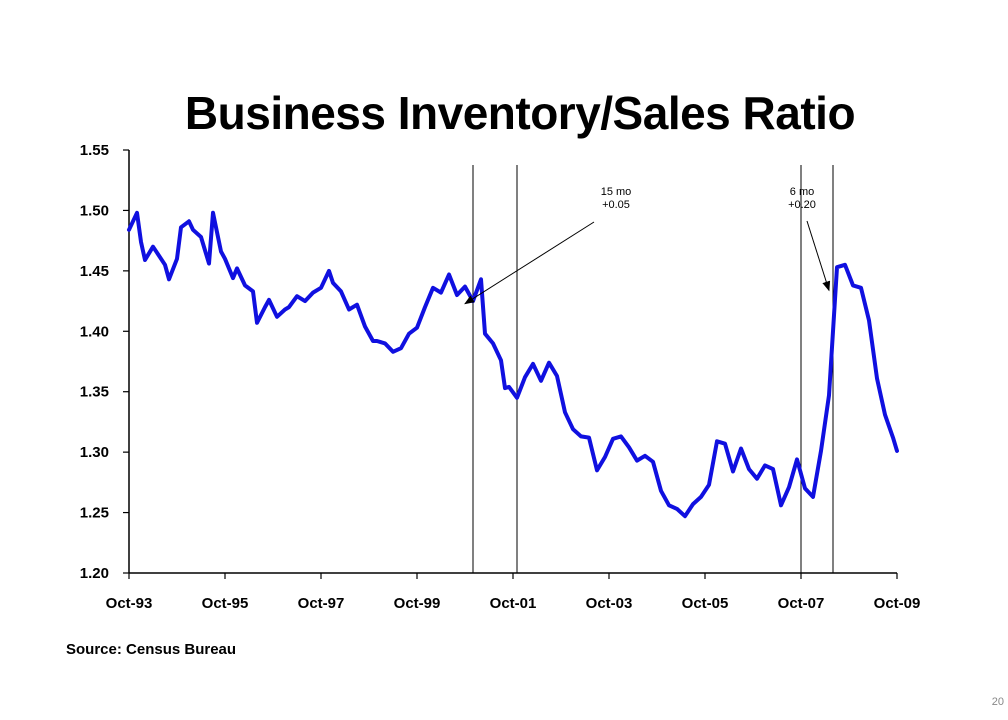 The image size is (1008, 720). What do you see at coordinates (94, 513) in the screenshot?
I see `y-tick-label: 1.25` at bounding box center [94, 513].